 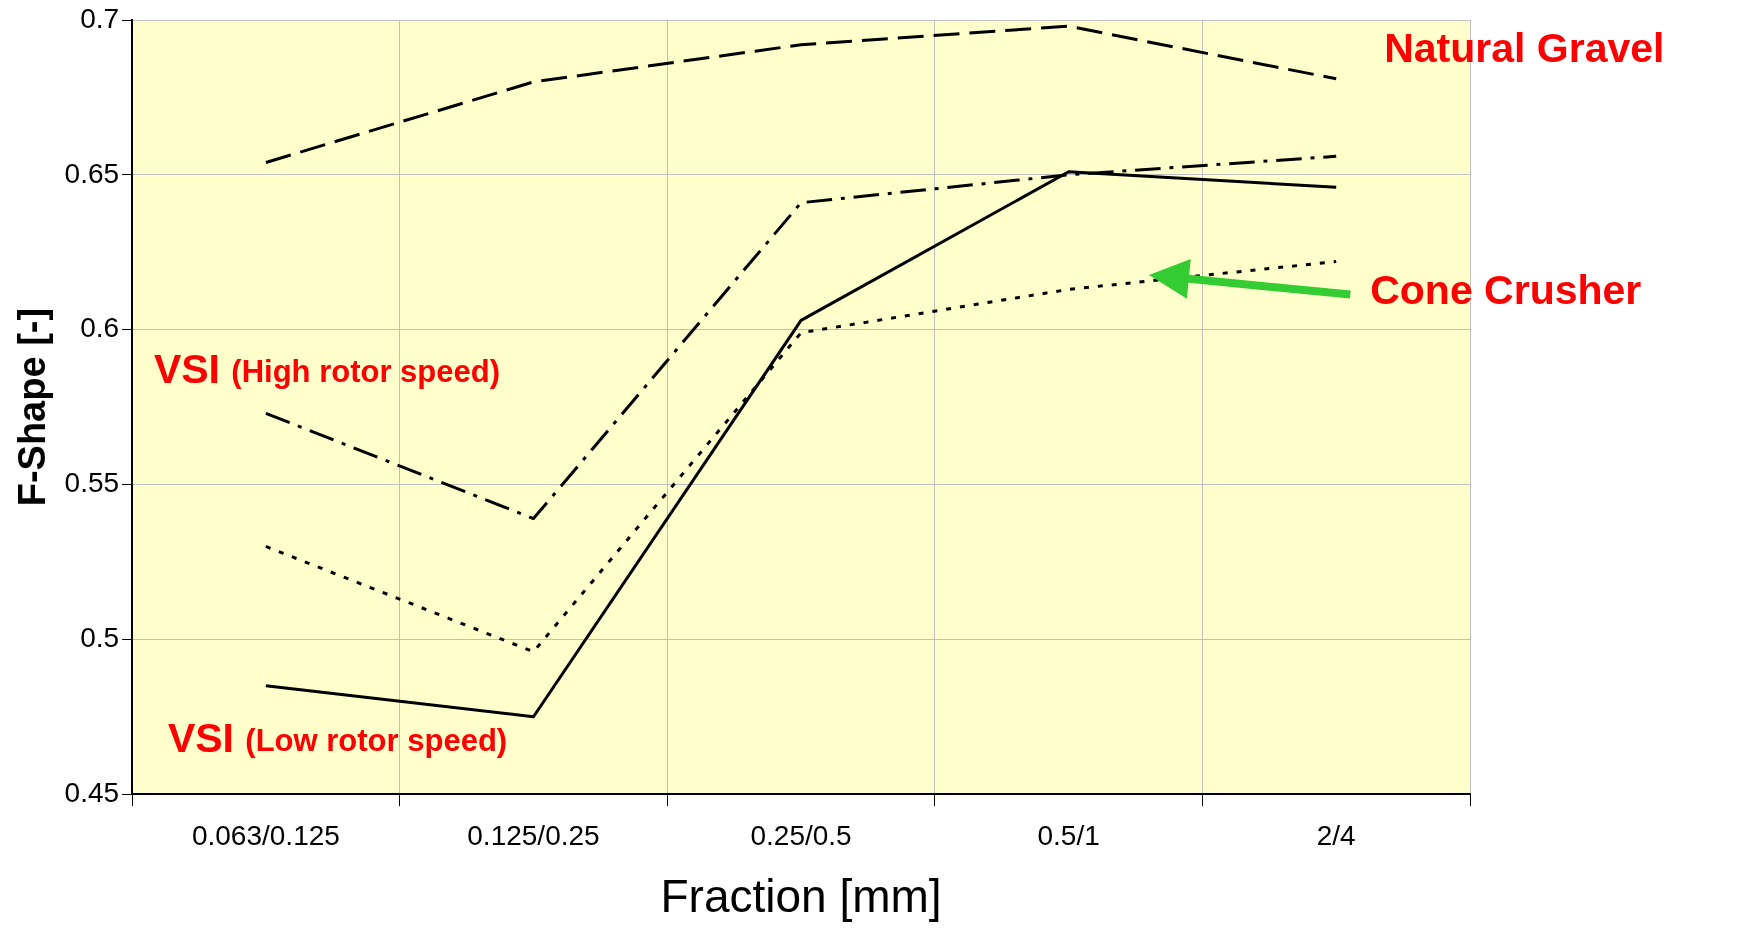 I want to click on y-tick-label: 0.5, so click(x=100, y=638).